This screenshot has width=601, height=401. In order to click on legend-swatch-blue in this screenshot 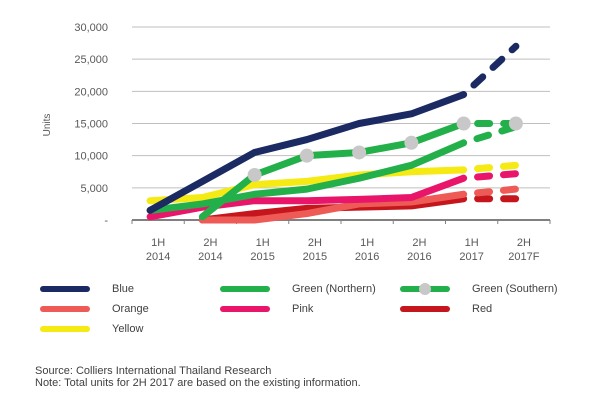, I will do `click(65, 289)`.